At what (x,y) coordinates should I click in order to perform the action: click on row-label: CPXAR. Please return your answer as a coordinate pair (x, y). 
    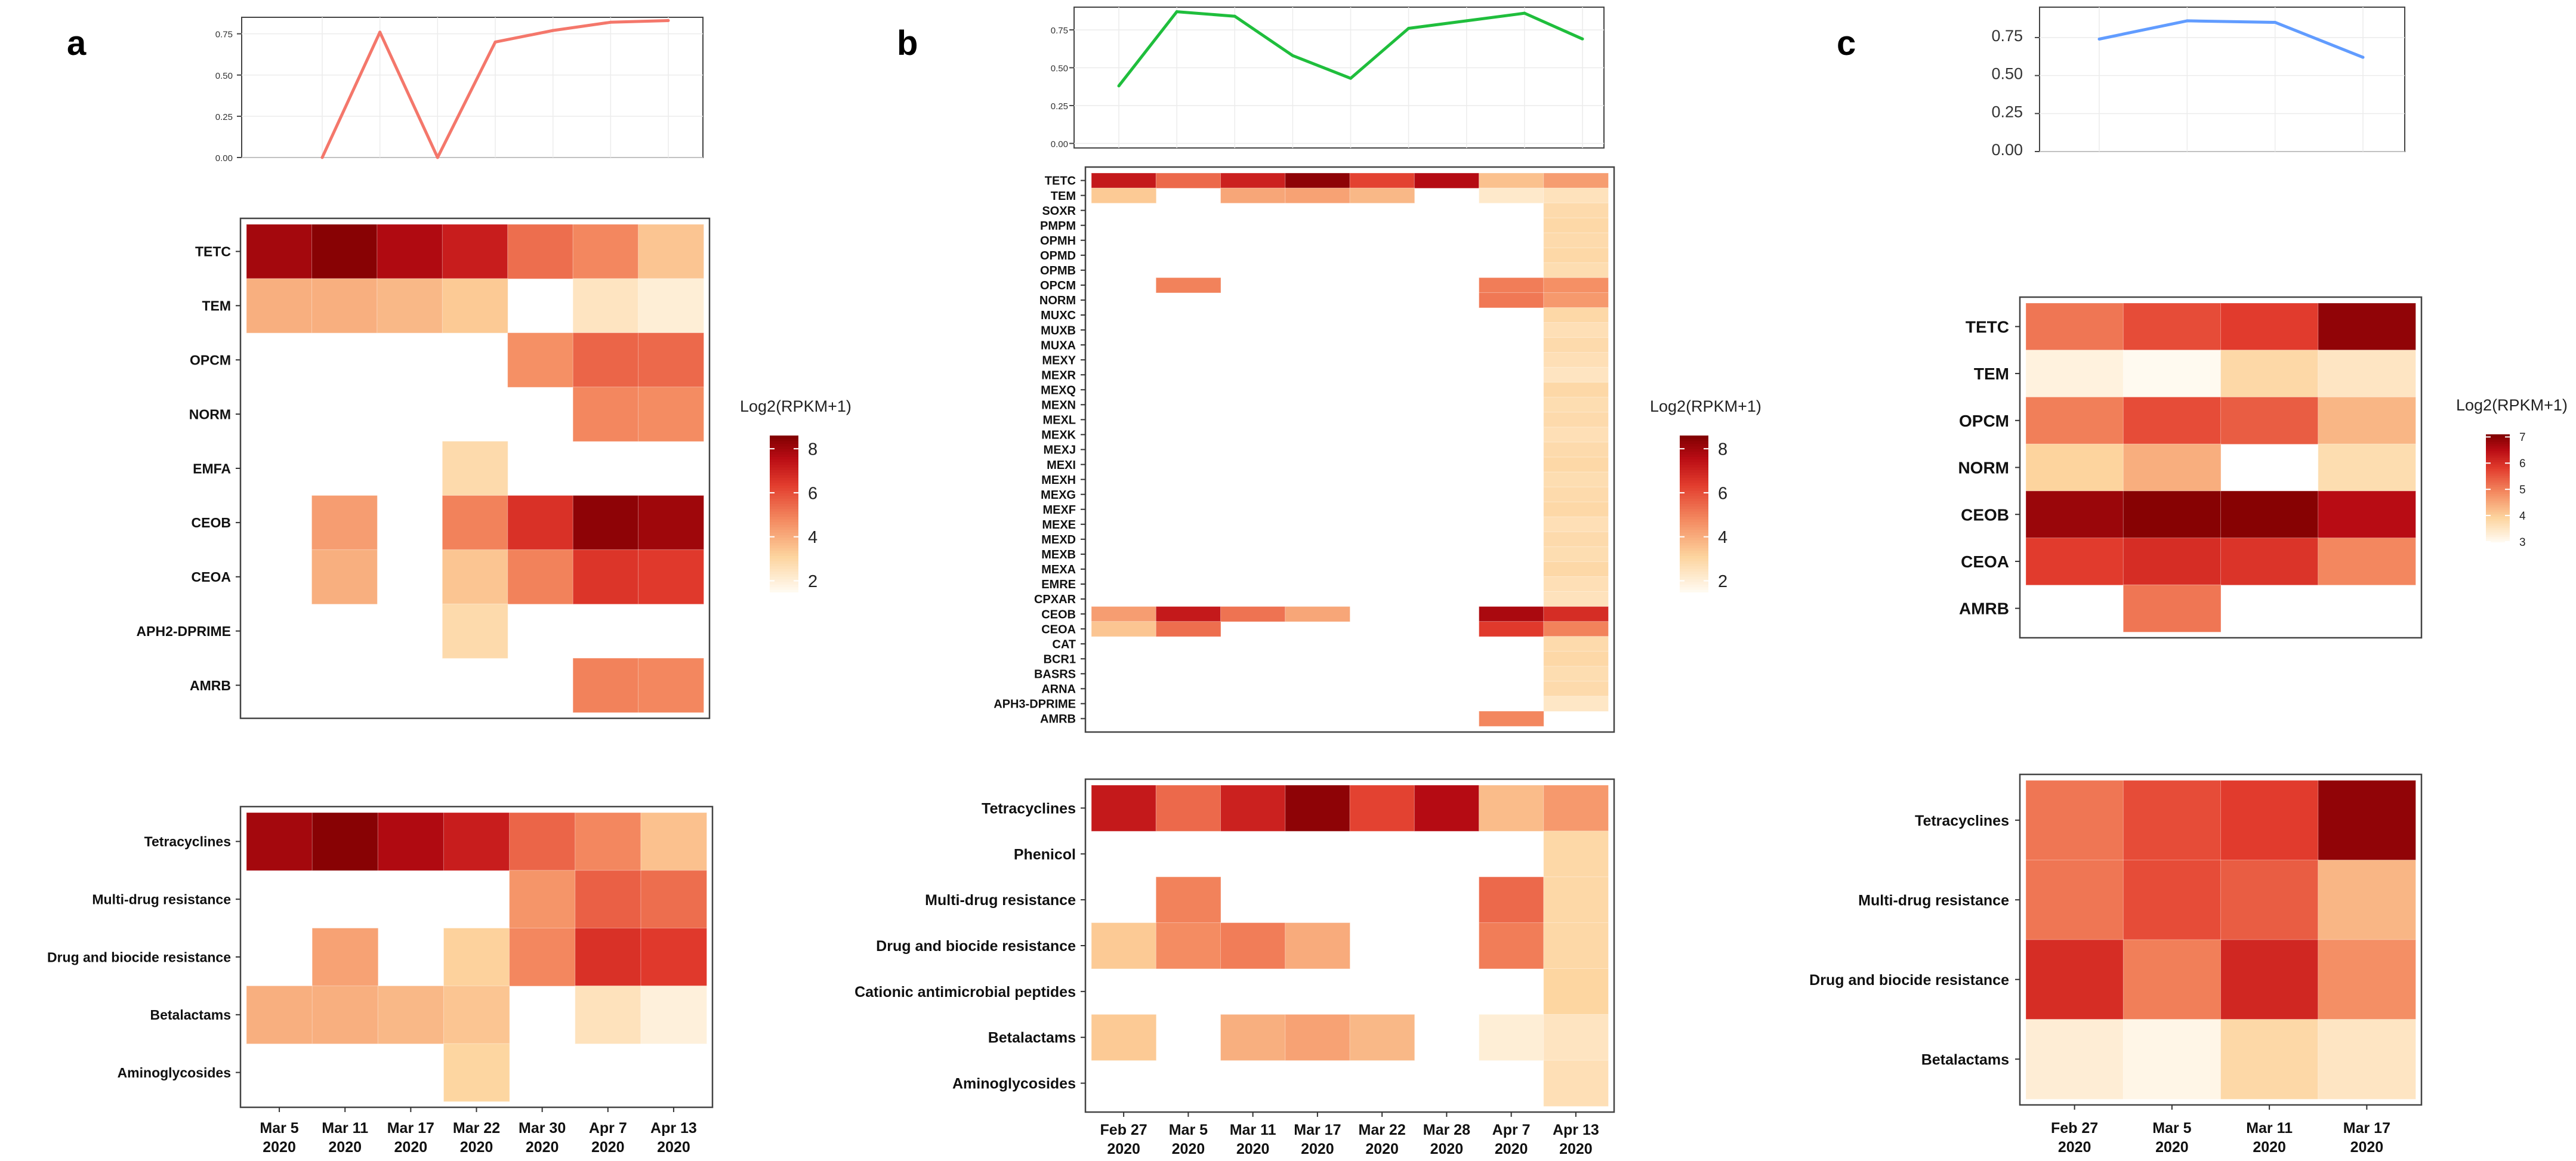
    Looking at the image, I should click on (1055, 599).